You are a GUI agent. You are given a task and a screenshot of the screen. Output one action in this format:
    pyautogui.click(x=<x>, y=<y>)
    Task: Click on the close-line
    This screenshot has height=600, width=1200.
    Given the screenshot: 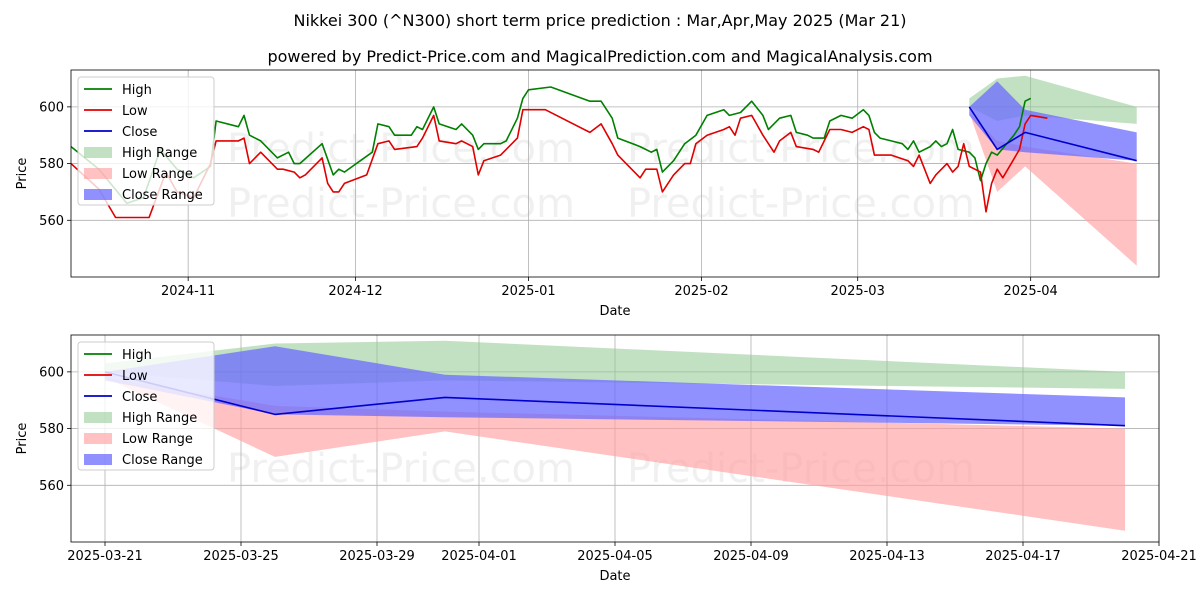 What is the action you would take?
    pyautogui.click(x=1052, y=134)
    